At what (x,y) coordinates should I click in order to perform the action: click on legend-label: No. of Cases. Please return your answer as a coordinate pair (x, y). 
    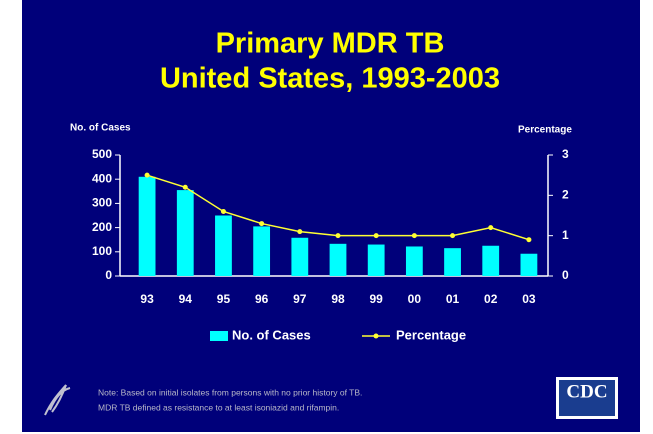
    Looking at the image, I should click on (271, 334).